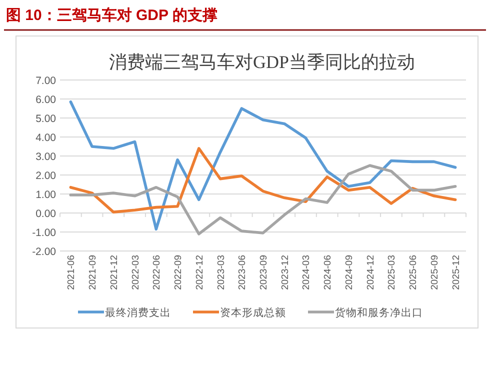 The width and height of the screenshot is (490, 373). What do you see at coordinates (253, 312) in the screenshot?
I see `legend-label: 资本形成总额` at bounding box center [253, 312].